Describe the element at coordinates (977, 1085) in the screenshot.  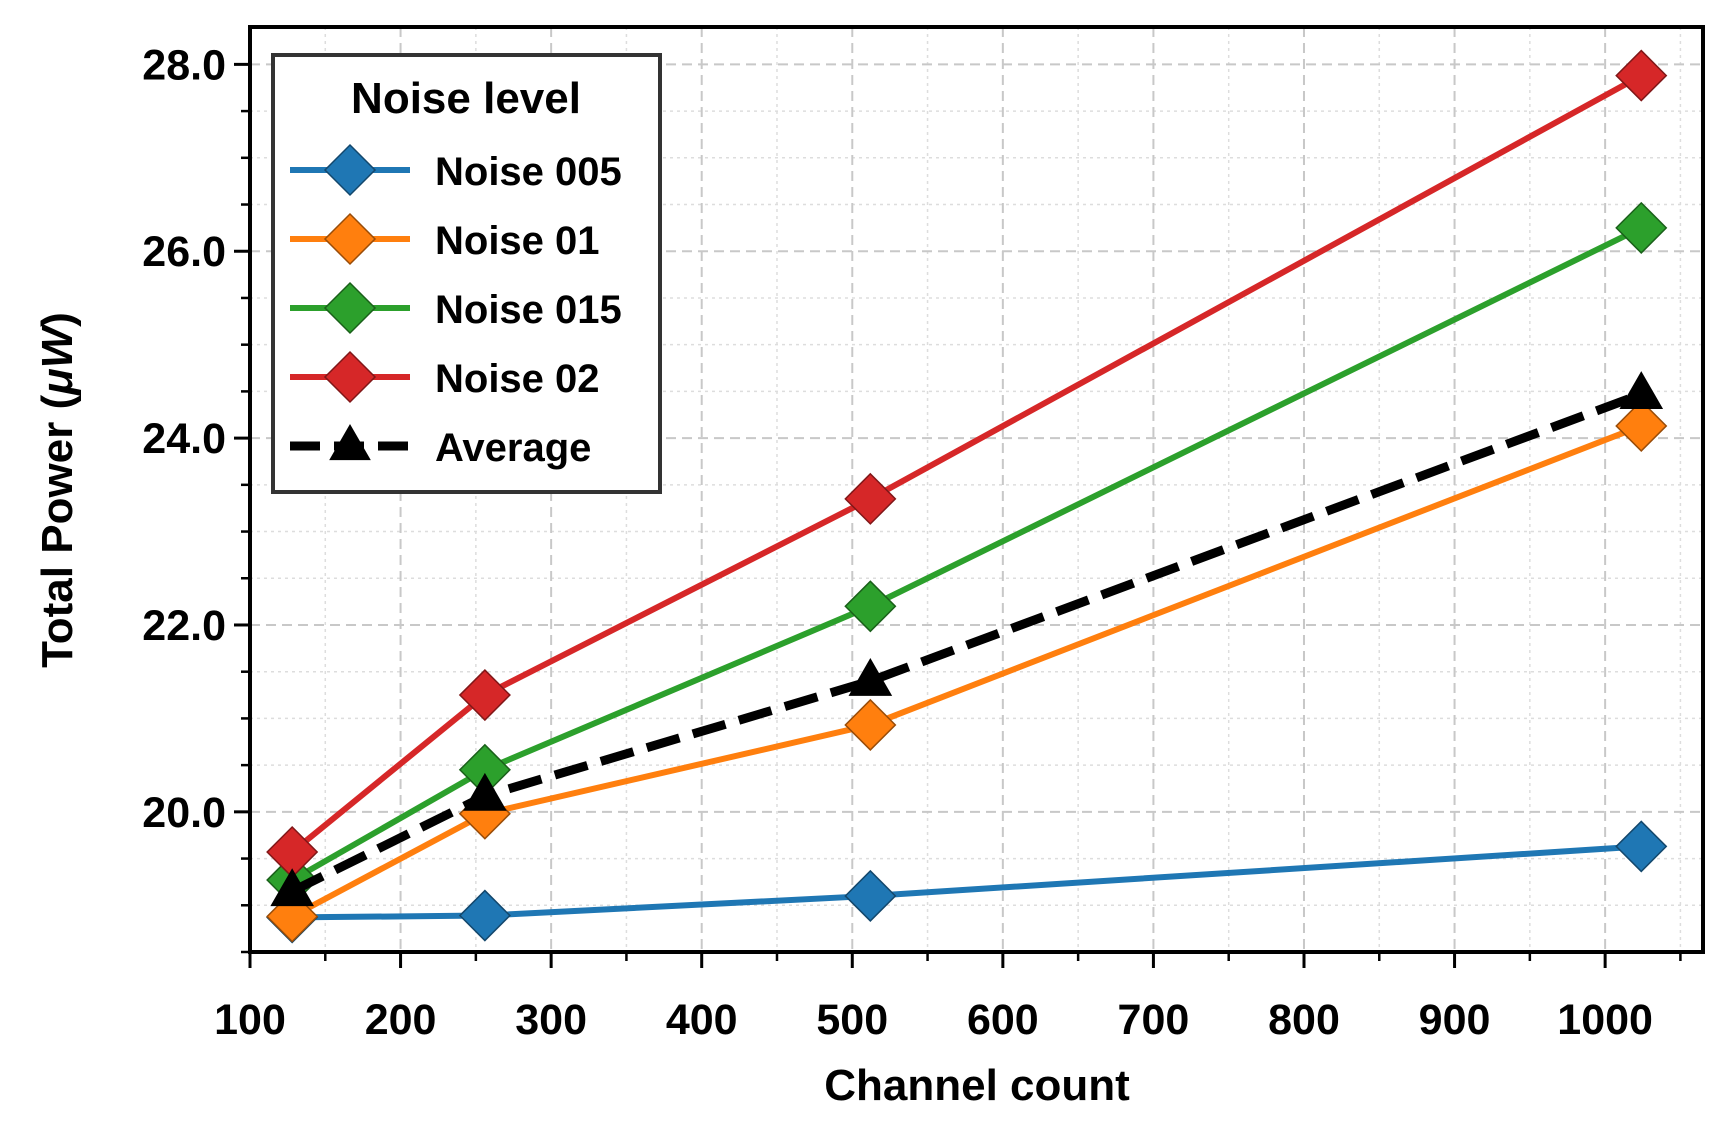
I see `x-axis-label: Channel count` at that location.